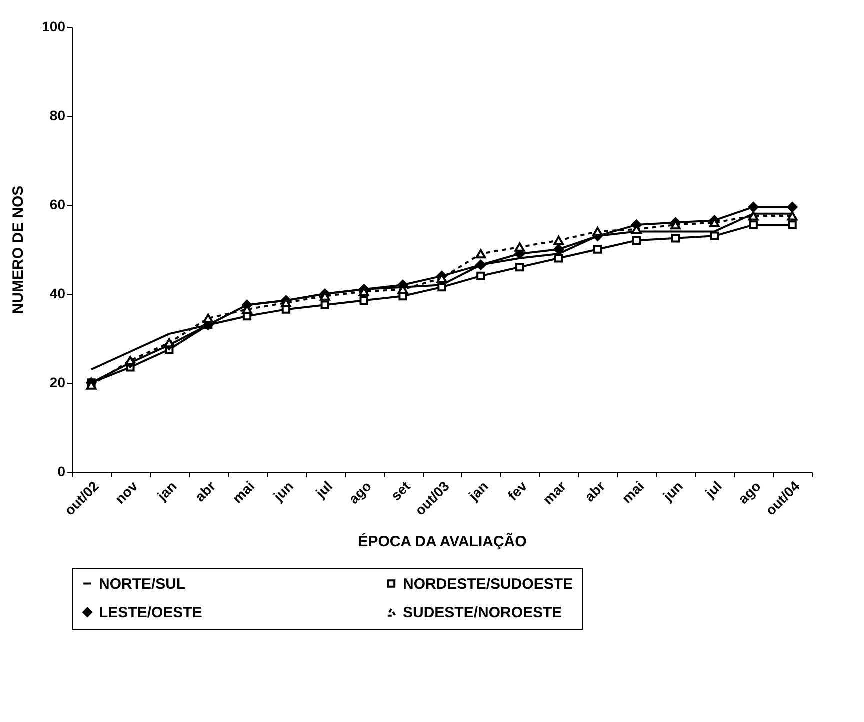 Image resolution: width=864 pixels, height=722 pixels. Describe the element at coordinates (62, 472) in the screenshot. I see `y-tick-label: 0` at that location.